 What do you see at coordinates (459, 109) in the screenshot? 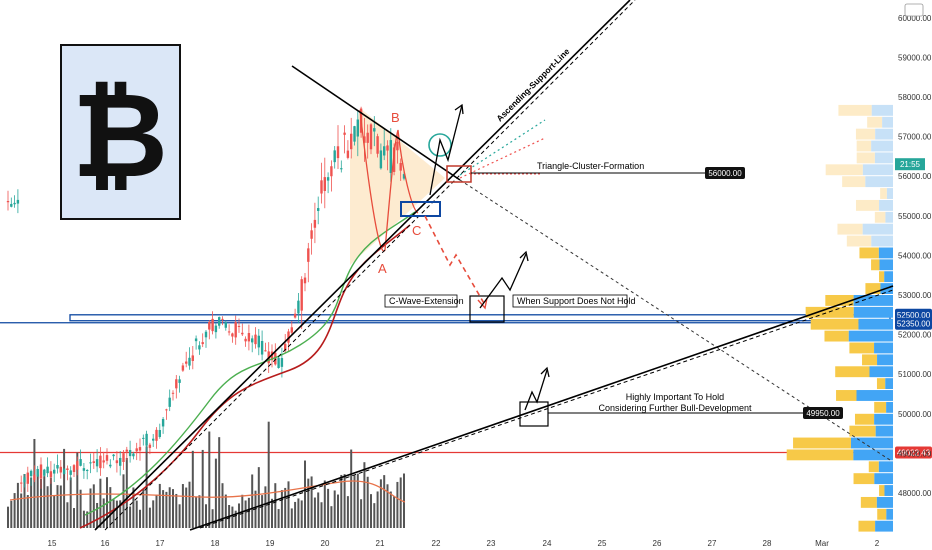
I see `bull-arrow-head` at bounding box center [459, 109].